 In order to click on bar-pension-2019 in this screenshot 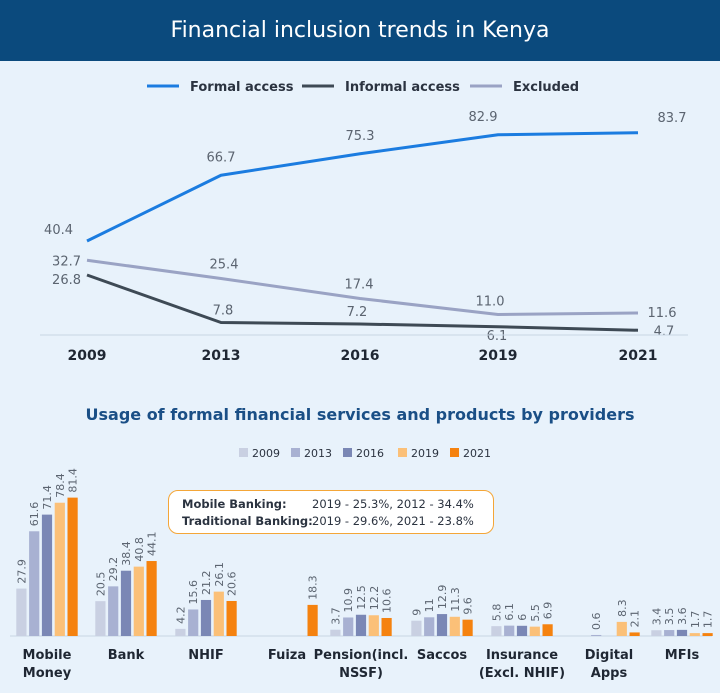, I will do `click(373, 625)`.